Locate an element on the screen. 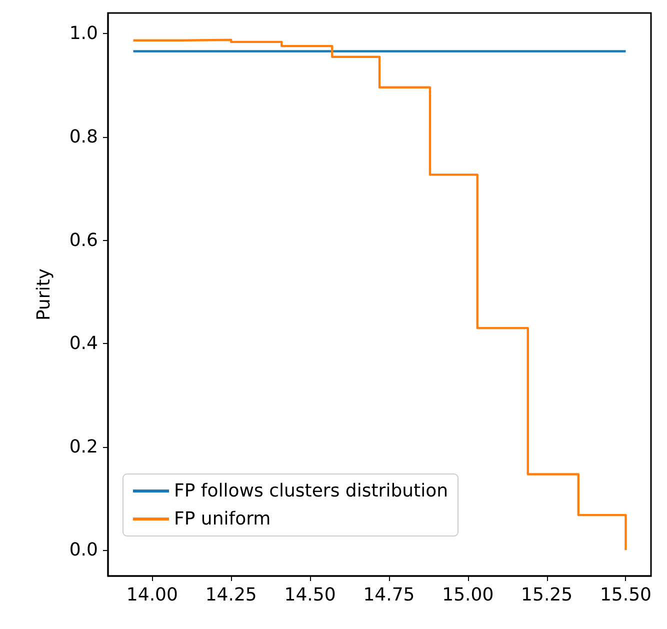  y-tick-label: 0.8 is located at coordinates (83, 137).